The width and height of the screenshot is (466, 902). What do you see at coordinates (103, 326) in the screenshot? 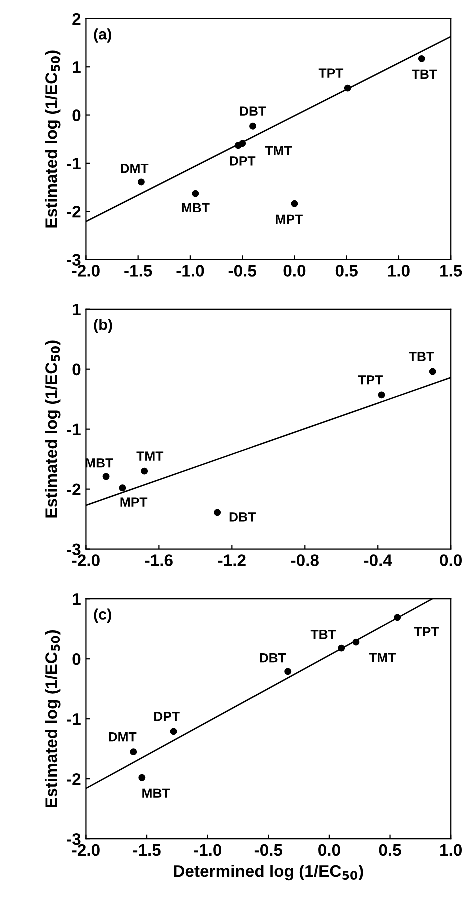
I see `annotation: (b)` at bounding box center [103, 326].